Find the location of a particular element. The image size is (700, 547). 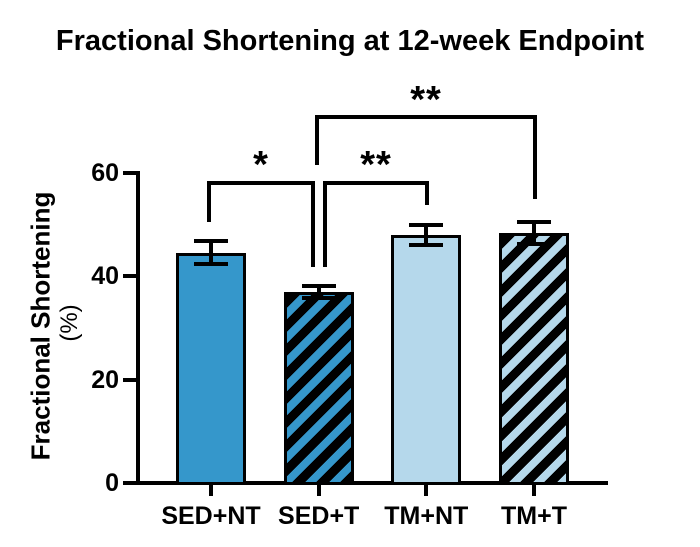

y-tick-label: 60 is located at coordinates (105, 172).